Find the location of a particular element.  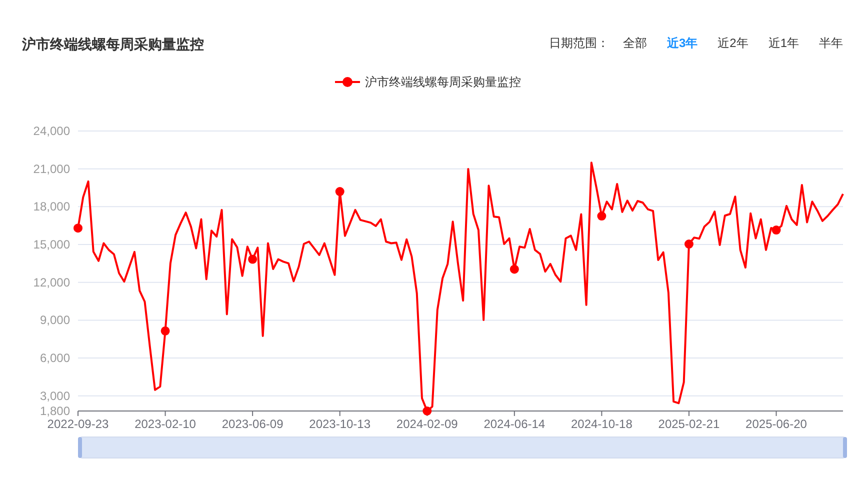

ytick: 21,000 is located at coordinates (51, 169).